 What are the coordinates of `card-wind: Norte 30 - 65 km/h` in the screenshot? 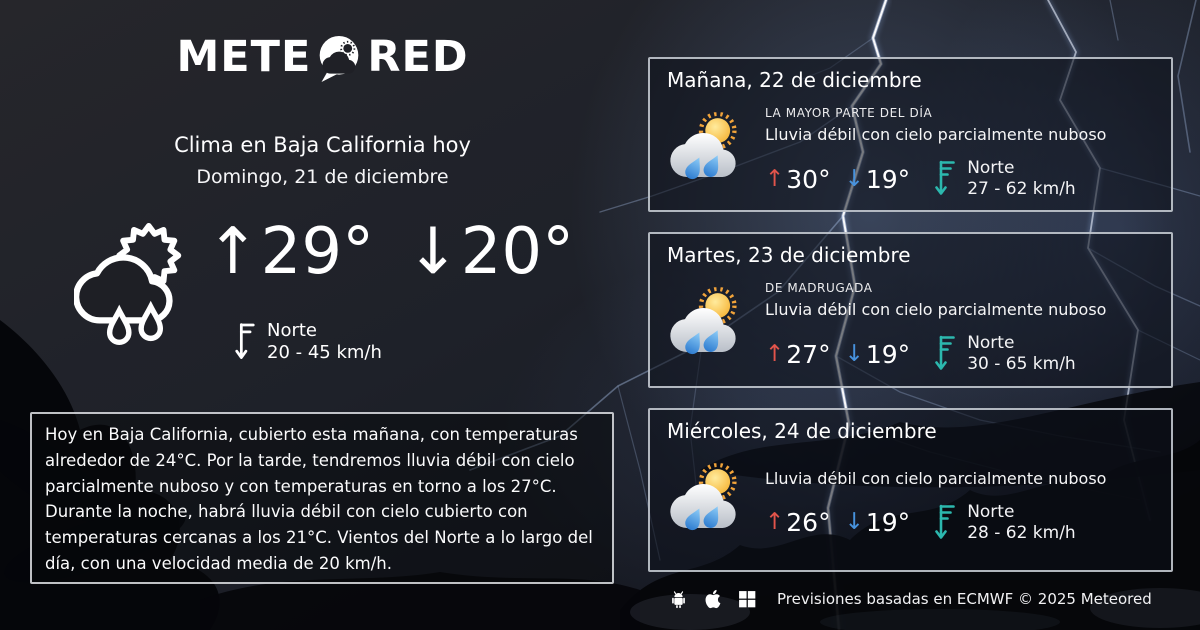 It's located at (1005, 354).